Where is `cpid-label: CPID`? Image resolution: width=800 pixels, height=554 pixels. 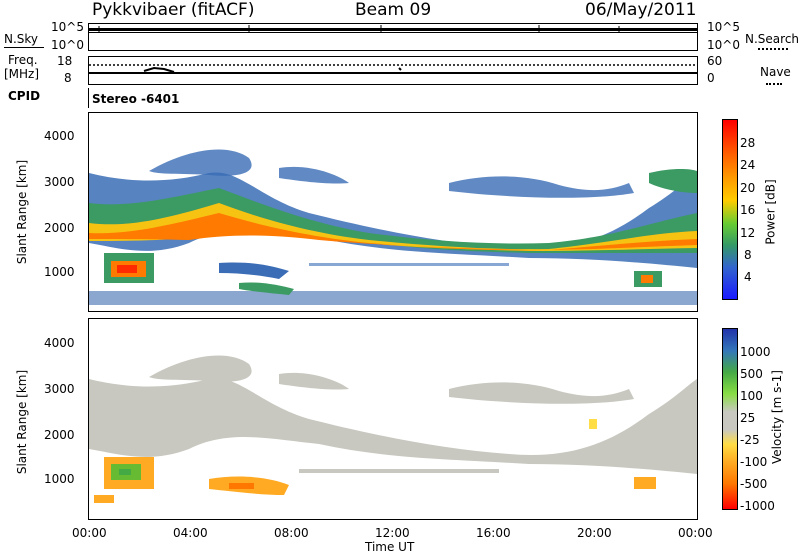 cpid-label: CPID is located at coordinates (24, 96).